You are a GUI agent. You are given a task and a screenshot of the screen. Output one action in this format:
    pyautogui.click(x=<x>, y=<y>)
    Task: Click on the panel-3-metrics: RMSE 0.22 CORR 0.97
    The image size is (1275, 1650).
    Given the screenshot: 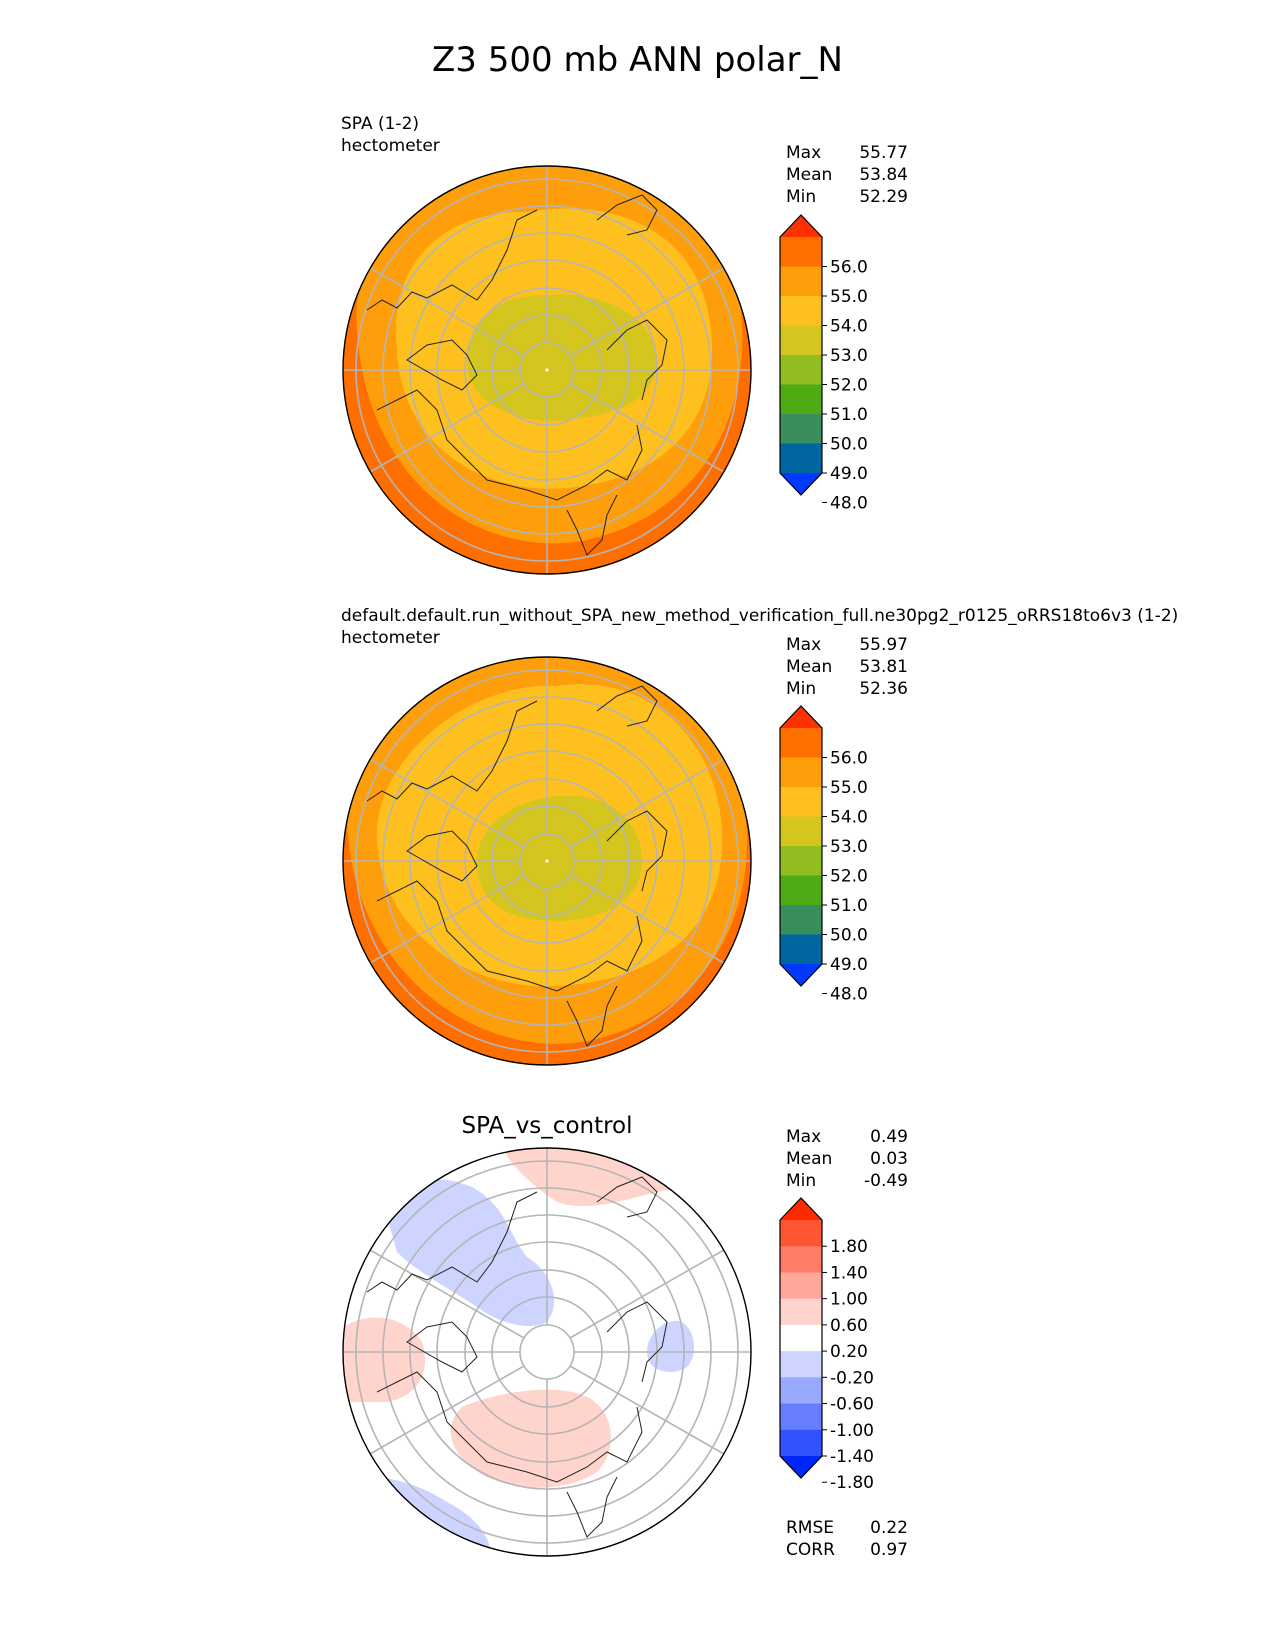 What is the action you would take?
    pyautogui.click(x=847, y=1539)
    